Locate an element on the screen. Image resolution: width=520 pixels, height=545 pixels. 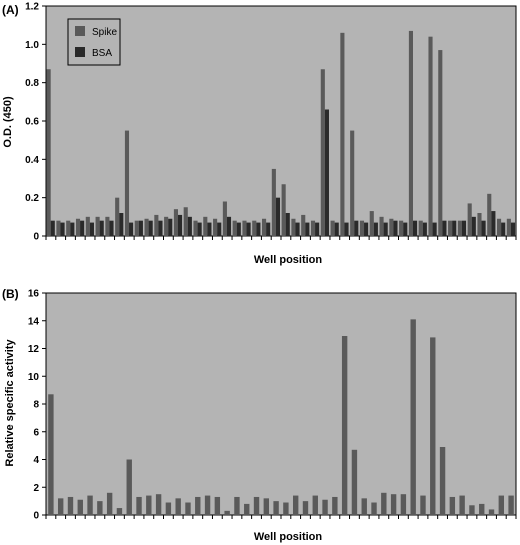
legend-swatch-bsa is located at coordinates (80, 52).